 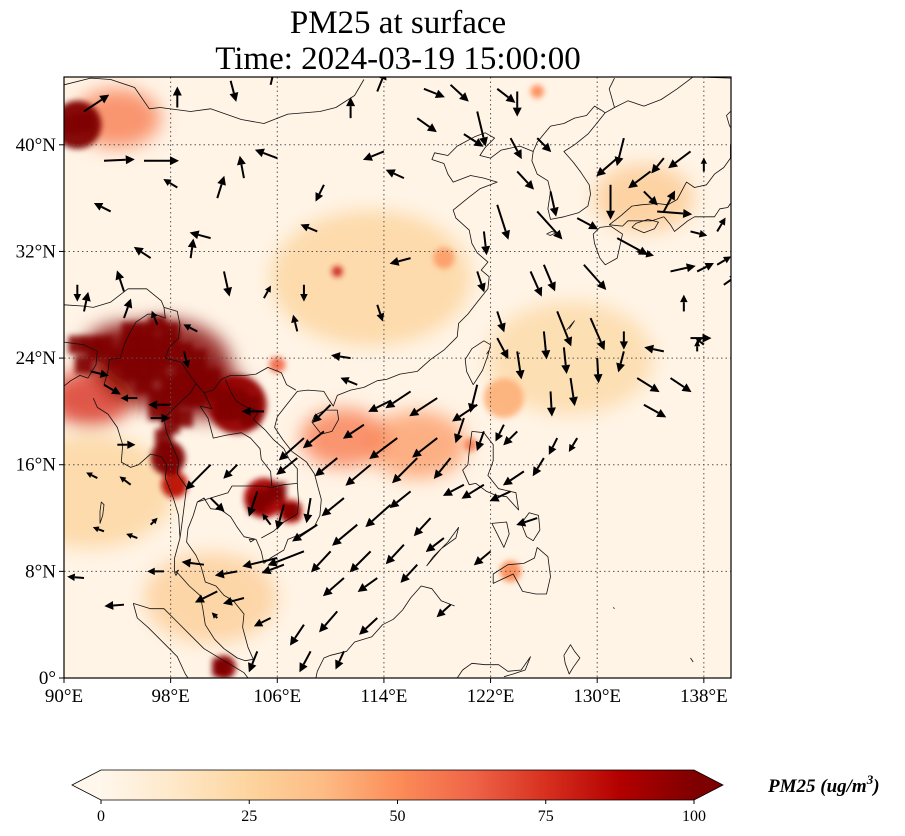 What do you see at coordinates (36, 251) in the screenshot?
I see `y-tick-label: 32°N` at bounding box center [36, 251].